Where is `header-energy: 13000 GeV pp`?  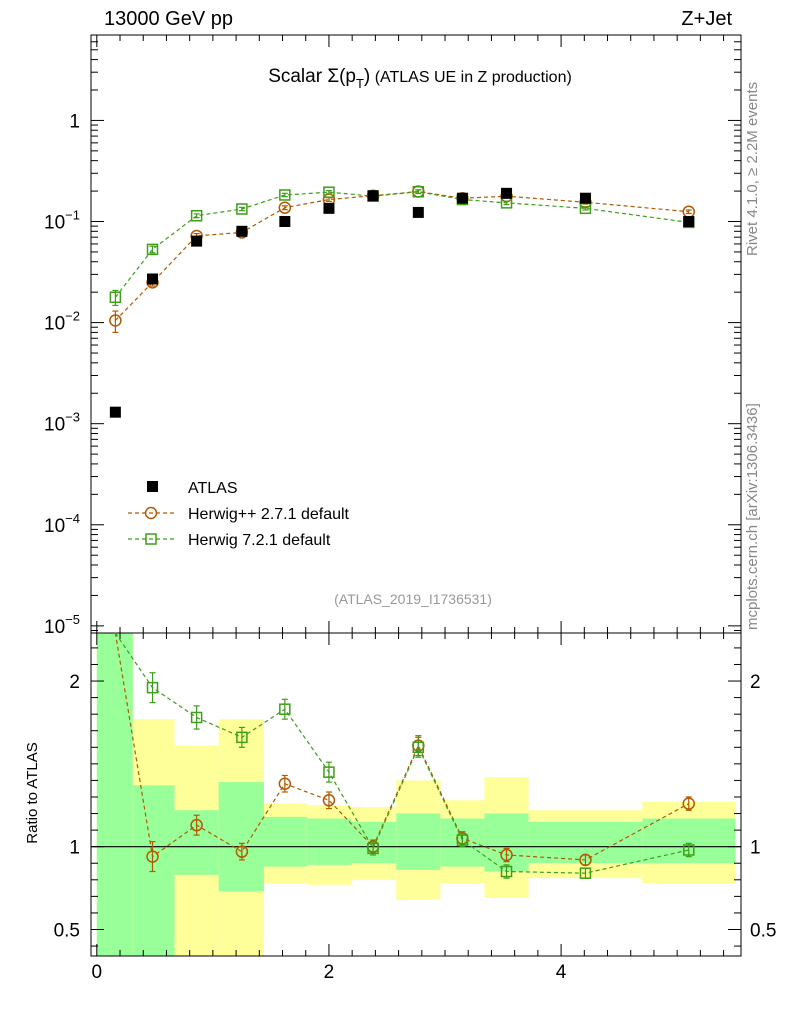
header-energy: 13000 GeV pp is located at coordinates (168, 19).